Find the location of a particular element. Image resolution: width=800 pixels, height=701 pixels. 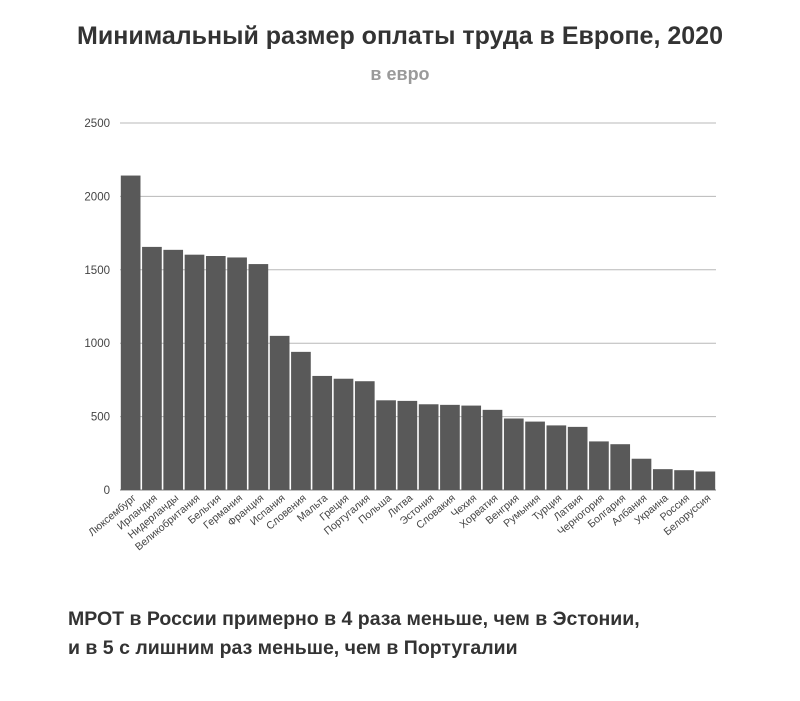

y-axis-ticks: 0 500 1000 1500 2000 2500 is located at coordinates (97, 307).